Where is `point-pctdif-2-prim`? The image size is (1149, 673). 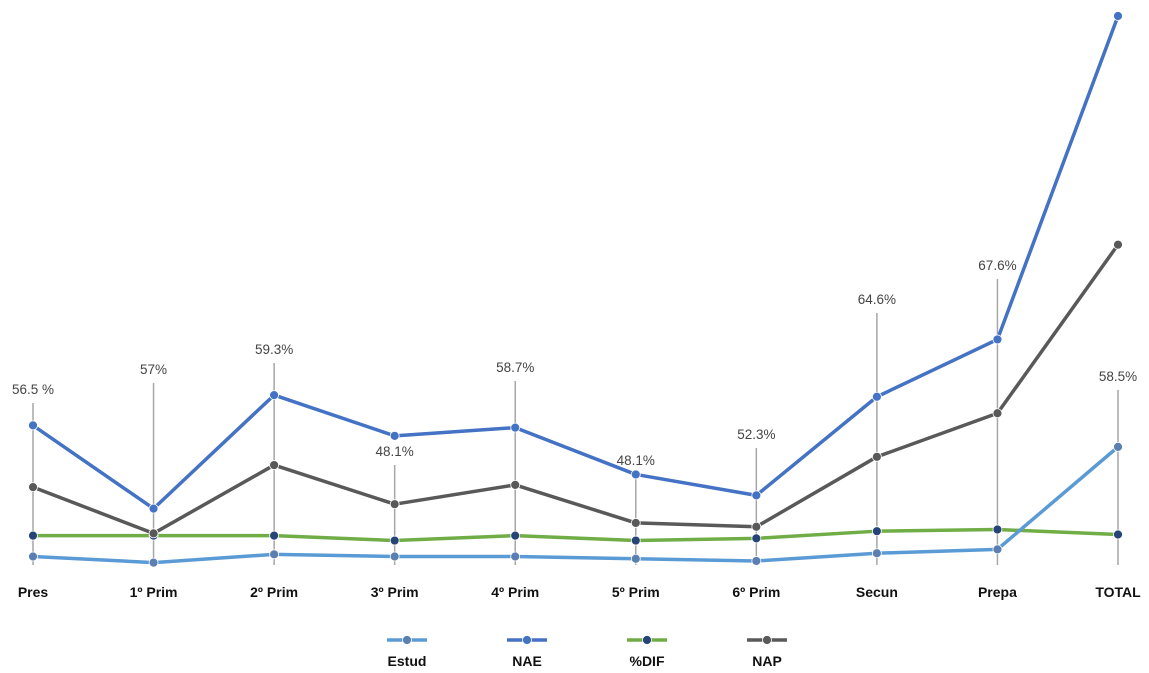 point-pctdif-2-prim is located at coordinates (274, 535).